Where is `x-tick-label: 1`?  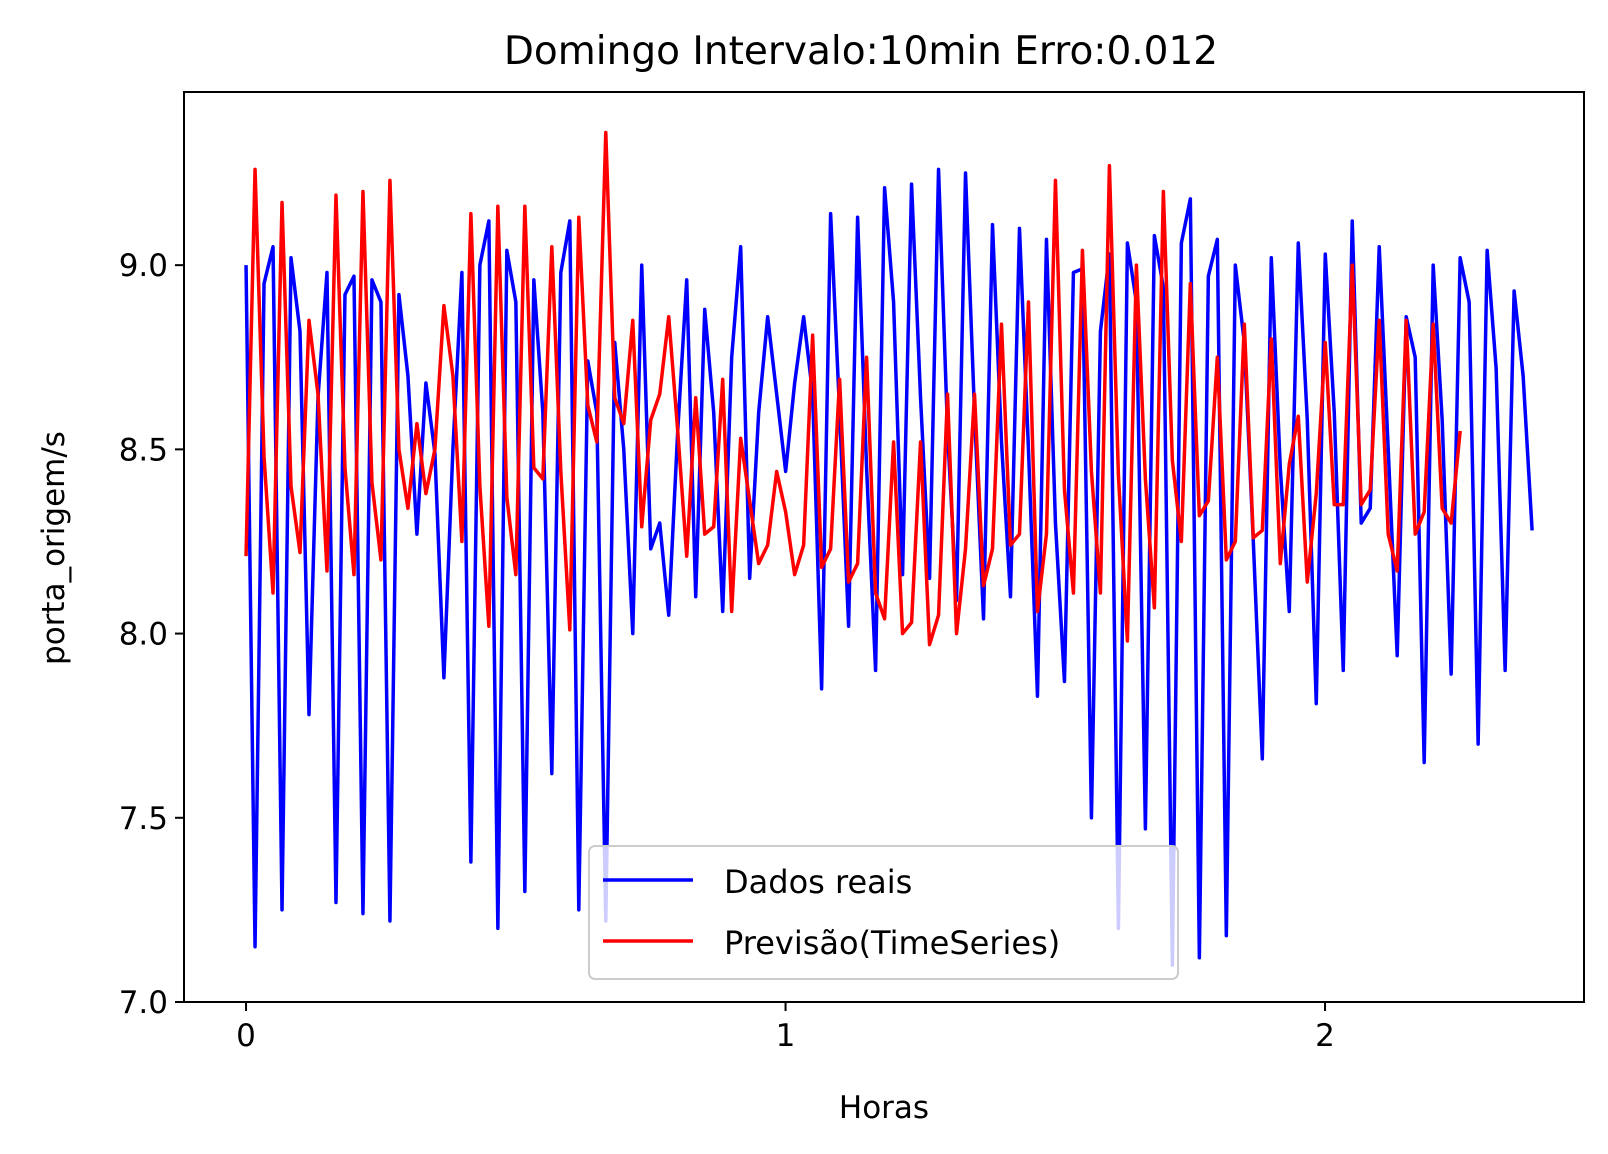
x-tick-label: 1 is located at coordinates (786, 1036).